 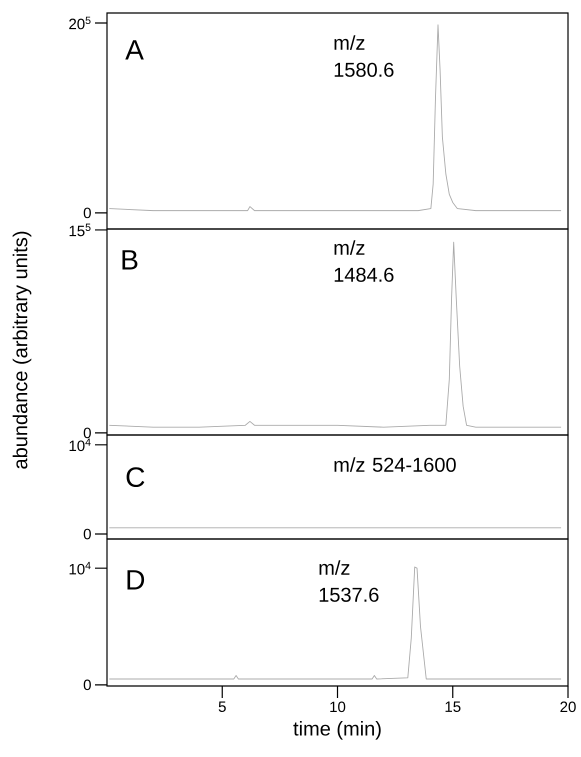 I want to click on text: 15$^{5}$, so click(x=80, y=230).